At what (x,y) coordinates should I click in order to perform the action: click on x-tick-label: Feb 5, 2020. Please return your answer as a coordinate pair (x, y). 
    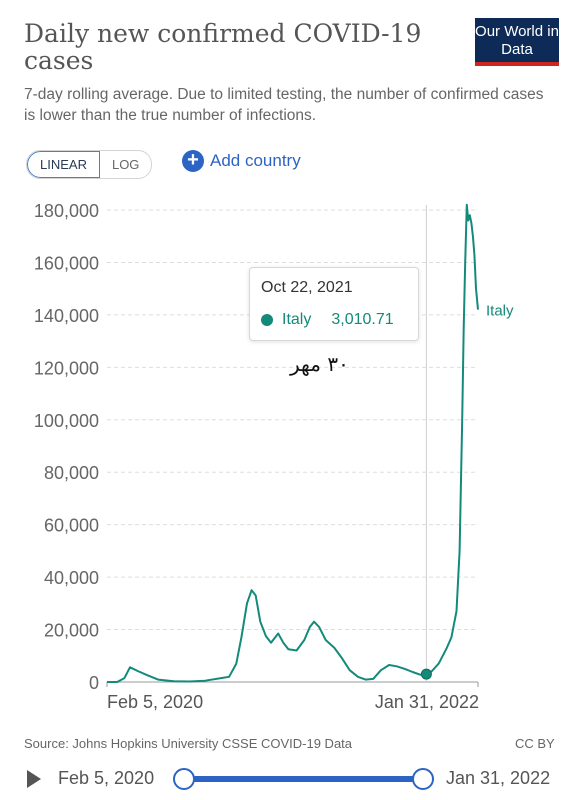
    Looking at the image, I should click on (155, 702).